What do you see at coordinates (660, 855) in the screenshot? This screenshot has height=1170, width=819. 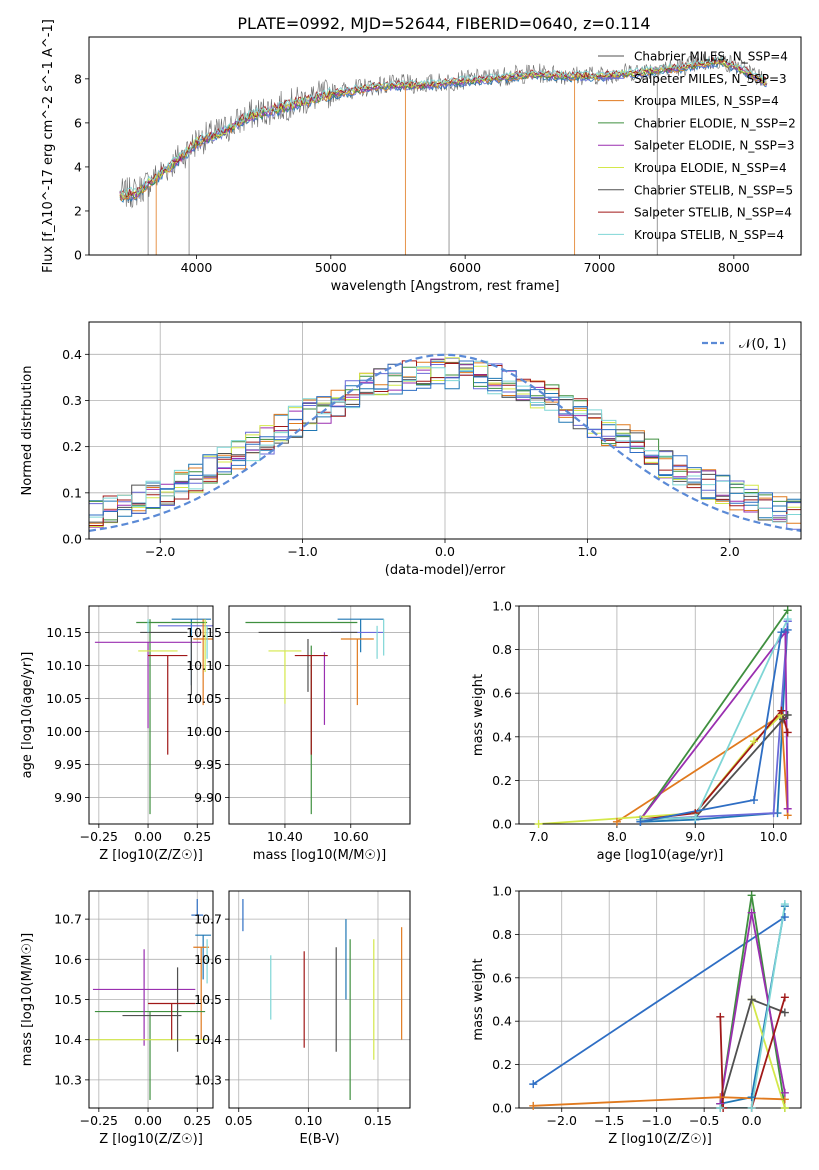 I see `x-axis-label: age [log10(age/yr)]` at bounding box center [660, 855].